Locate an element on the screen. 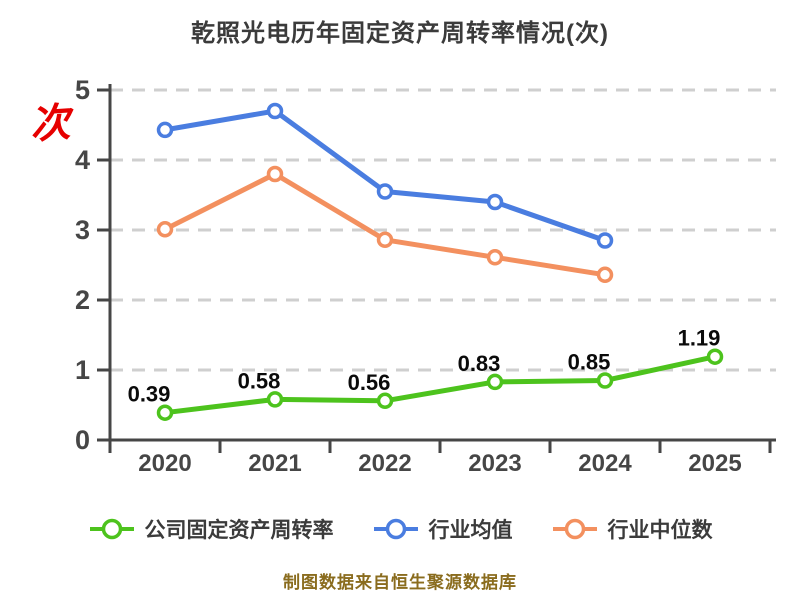  legend-item-industry-median: 行业中位数 is located at coordinates (632, 529).